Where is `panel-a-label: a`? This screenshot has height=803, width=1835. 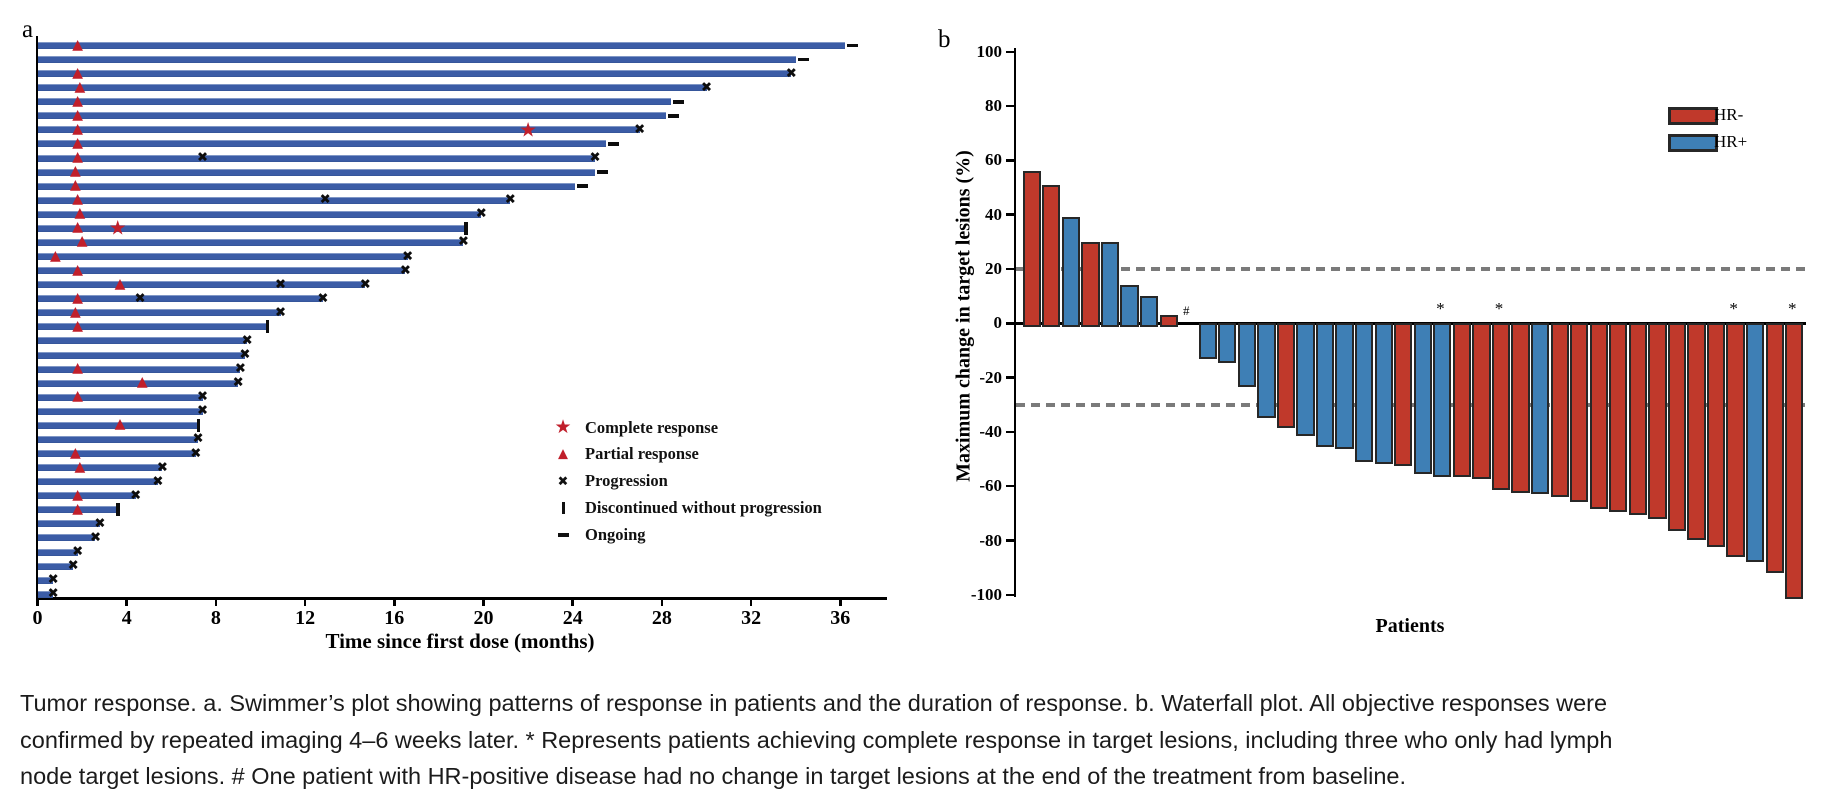
panel-a-label: a is located at coordinates (28, 29).